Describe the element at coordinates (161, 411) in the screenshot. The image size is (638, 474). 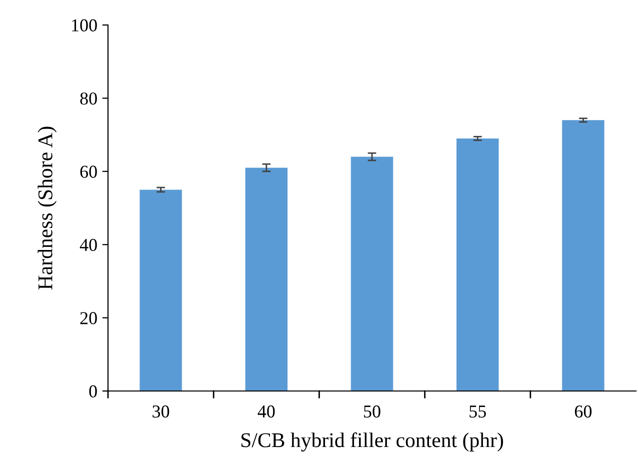
I see `x-tick-label: 30` at that location.